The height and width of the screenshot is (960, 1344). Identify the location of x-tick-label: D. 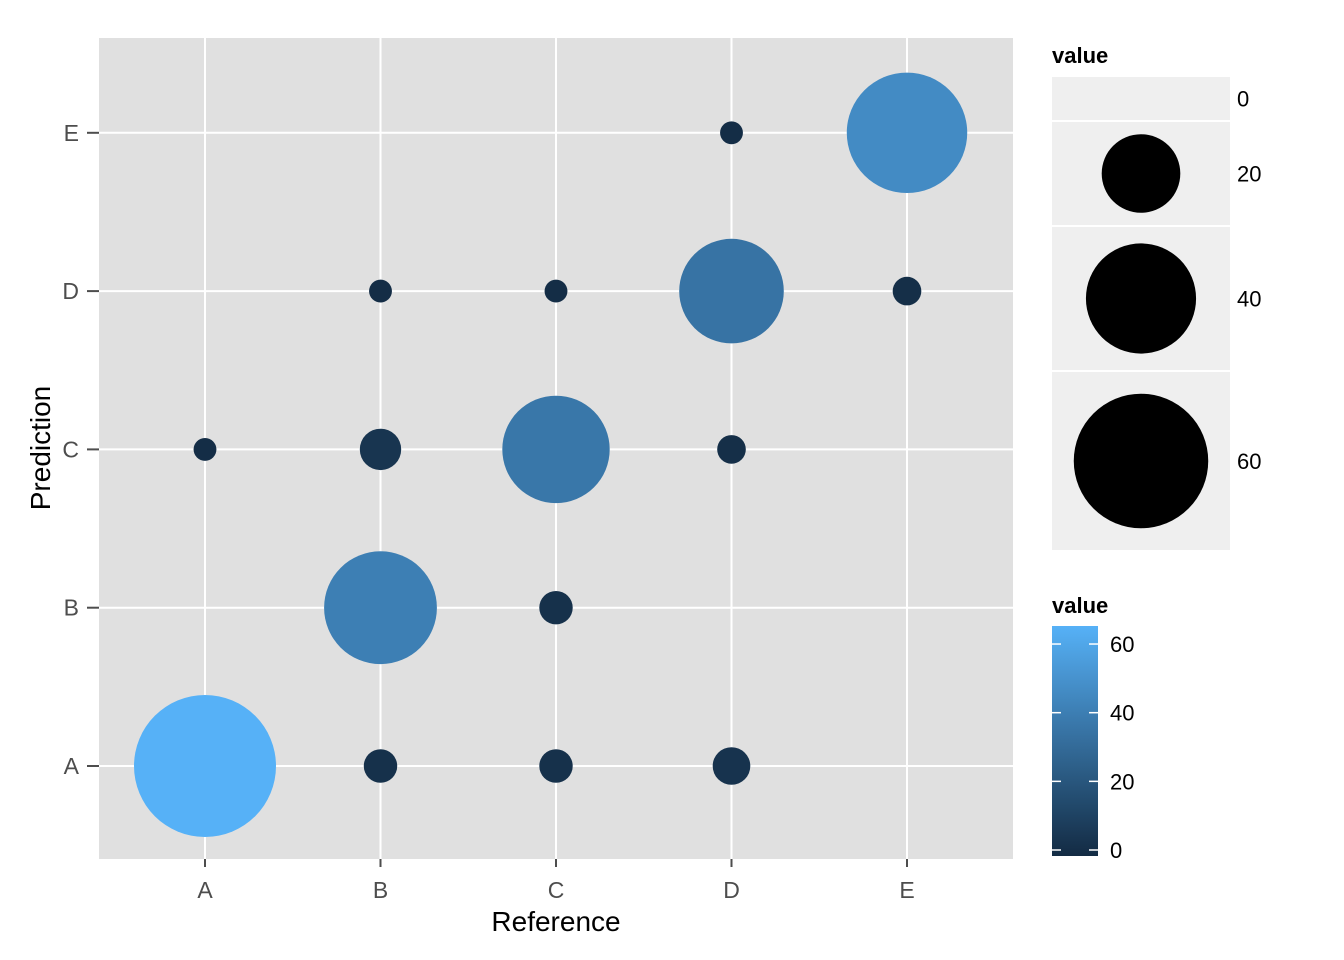
(731, 890).